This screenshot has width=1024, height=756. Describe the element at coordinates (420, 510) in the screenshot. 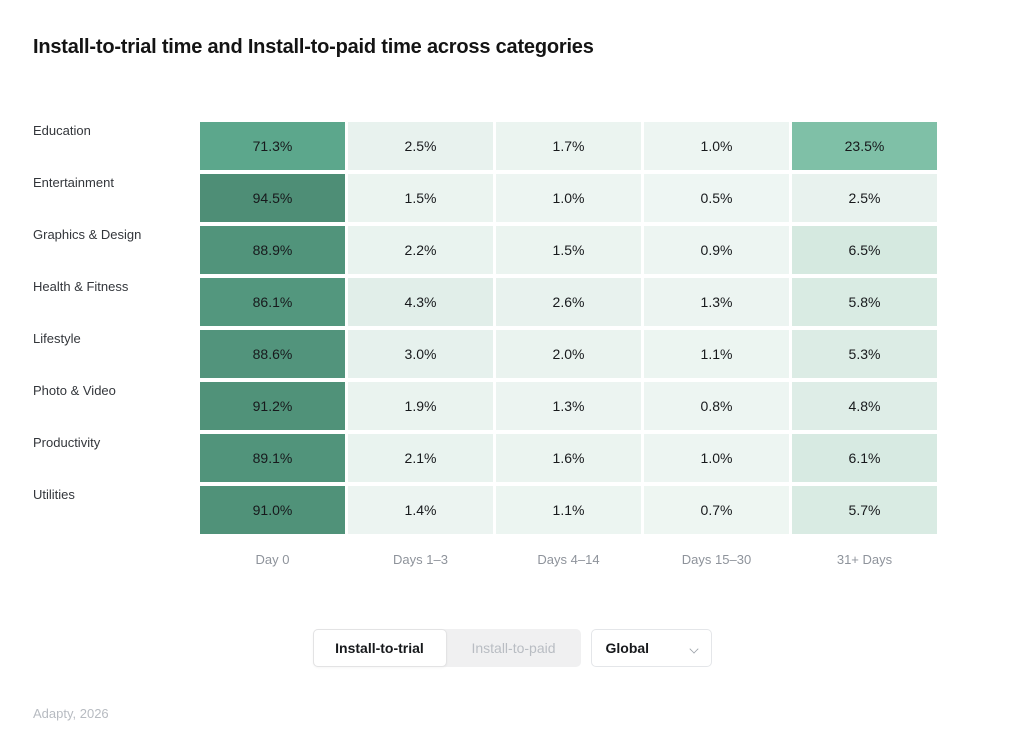

I see `heatmap-cell: 1.4%` at that location.